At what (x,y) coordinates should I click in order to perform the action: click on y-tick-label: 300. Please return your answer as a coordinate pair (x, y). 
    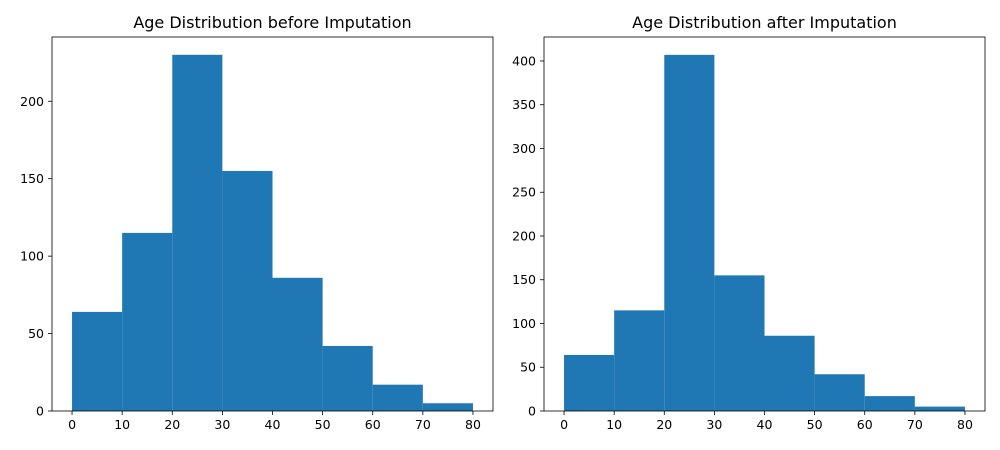
    Looking at the image, I should click on (524, 148).